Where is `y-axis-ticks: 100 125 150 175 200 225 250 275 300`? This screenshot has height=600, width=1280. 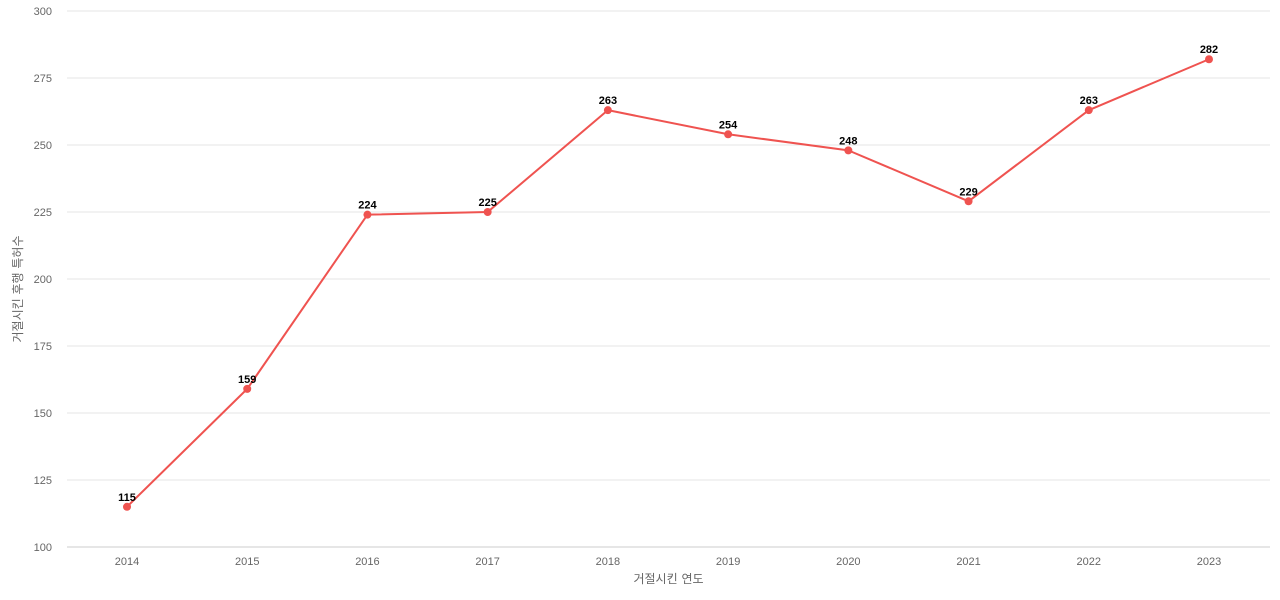 y-axis-ticks: 100 125 150 175 200 225 250 275 300 is located at coordinates (43, 280).